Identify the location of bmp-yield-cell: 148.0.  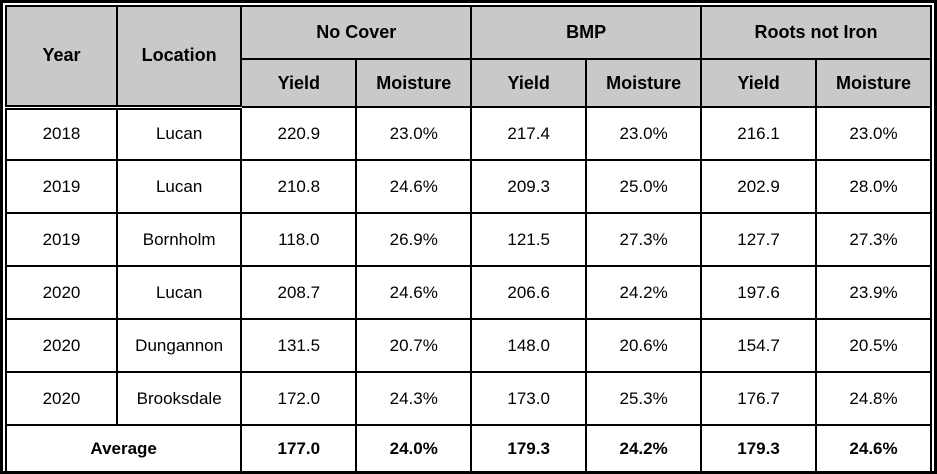
(529, 345).